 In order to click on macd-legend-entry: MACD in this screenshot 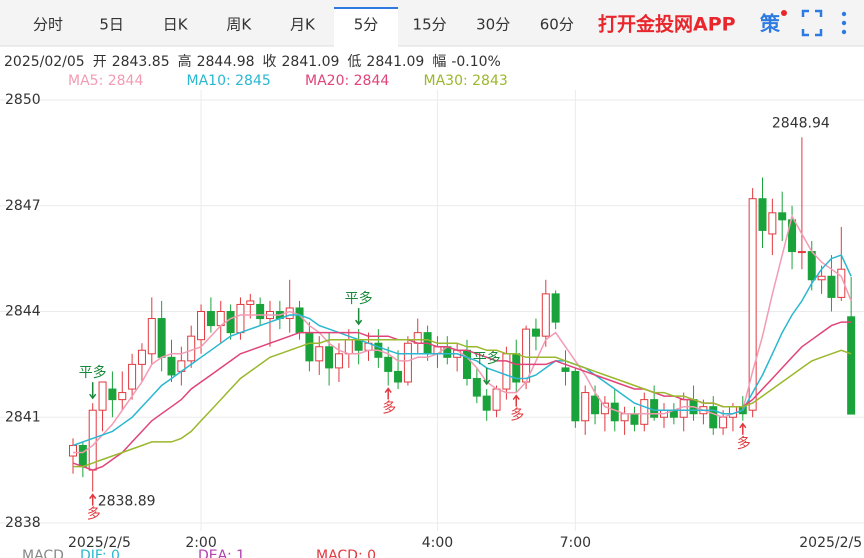, I will do `click(43, 553)`.